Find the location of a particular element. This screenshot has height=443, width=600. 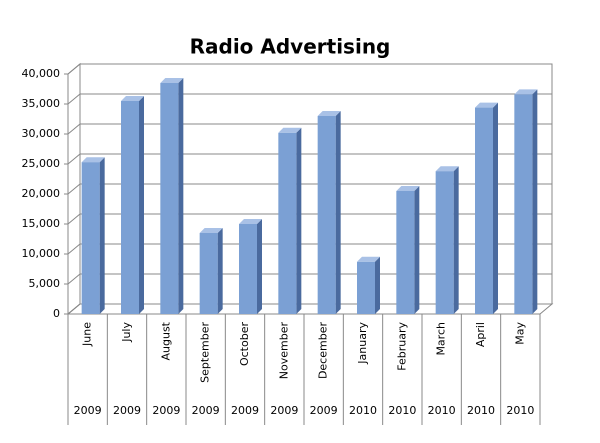

y-tick-label: 25,000 is located at coordinates (41, 163).